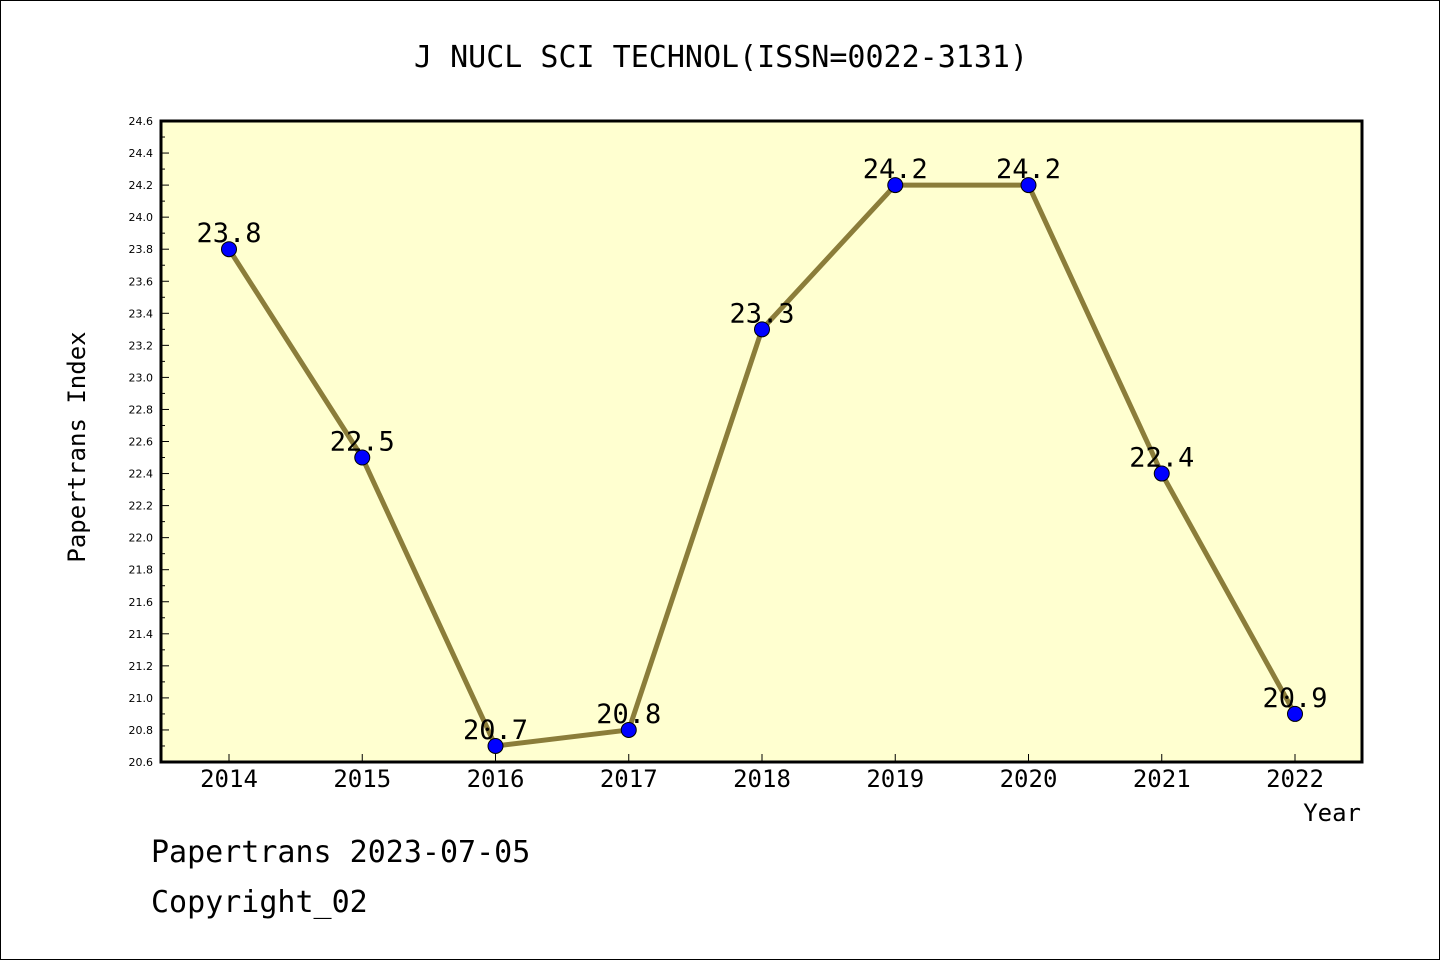  Describe the element at coordinates (141, 249) in the screenshot. I see `y-tick-label: 23.8` at that location.